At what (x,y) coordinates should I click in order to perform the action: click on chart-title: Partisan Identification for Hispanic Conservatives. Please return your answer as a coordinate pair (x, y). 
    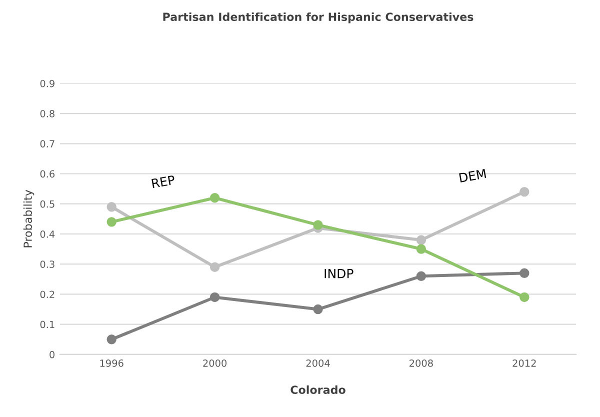
    Looking at the image, I should click on (318, 18).